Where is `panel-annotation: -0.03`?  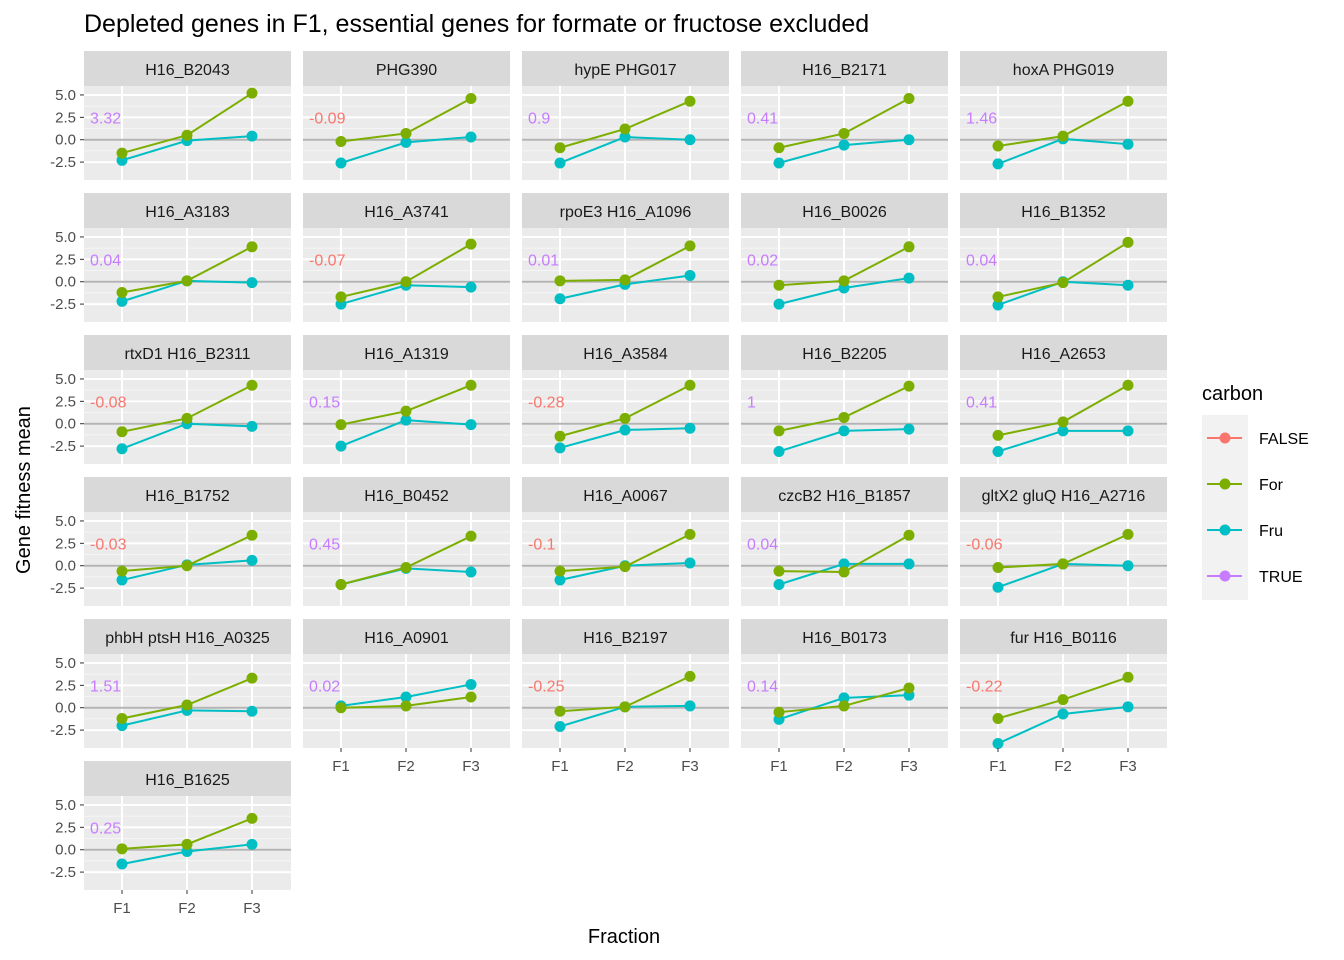
panel-annotation: -0.03 is located at coordinates (108, 544).